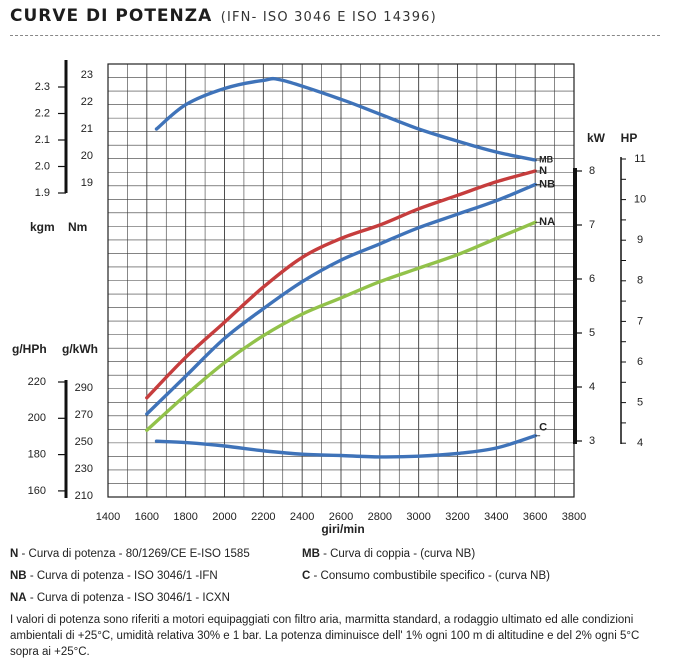 Image resolution: width=684 pixels, height=663 pixels. What do you see at coordinates (42, 227) in the screenshot?
I see `kgm-axis-label: kgm` at bounding box center [42, 227].